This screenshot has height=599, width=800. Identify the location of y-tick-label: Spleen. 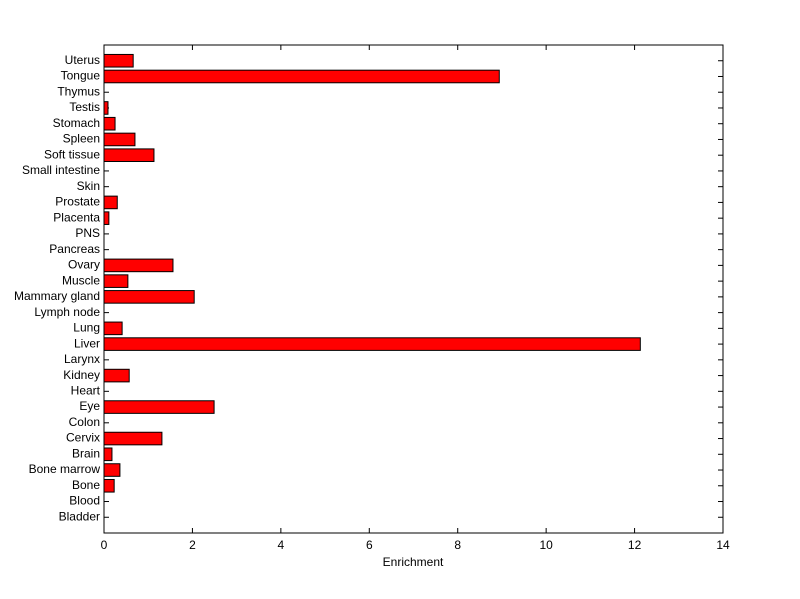
(81, 139).